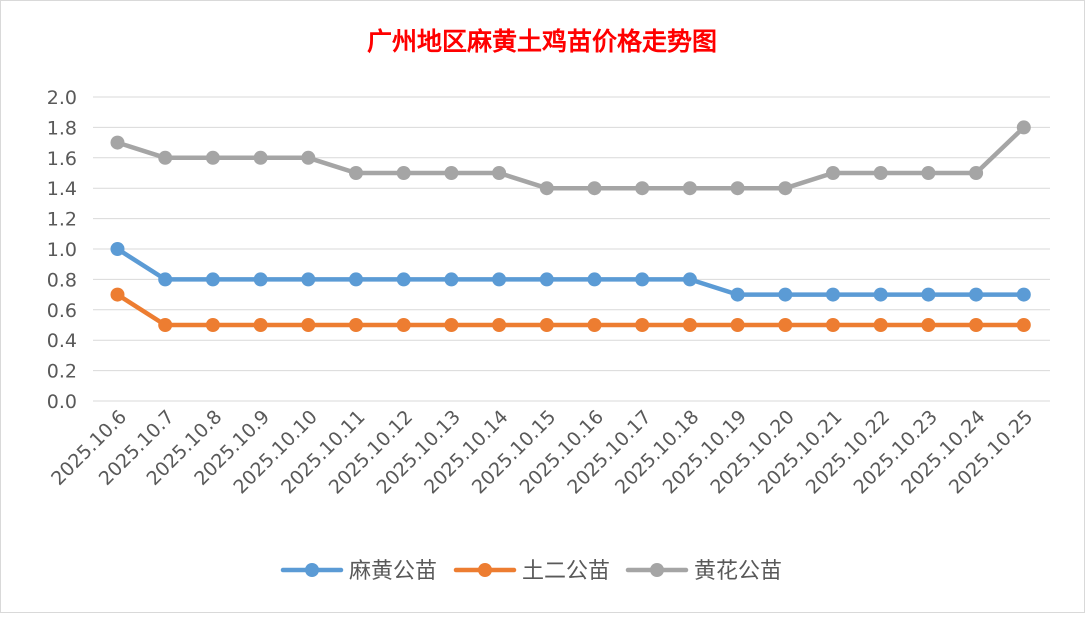 The width and height of the screenshot is (1085, 619). Describe the element at coordinates (62, 311) in the screenshot. I see `y-tick-label: 0.6` at that location.